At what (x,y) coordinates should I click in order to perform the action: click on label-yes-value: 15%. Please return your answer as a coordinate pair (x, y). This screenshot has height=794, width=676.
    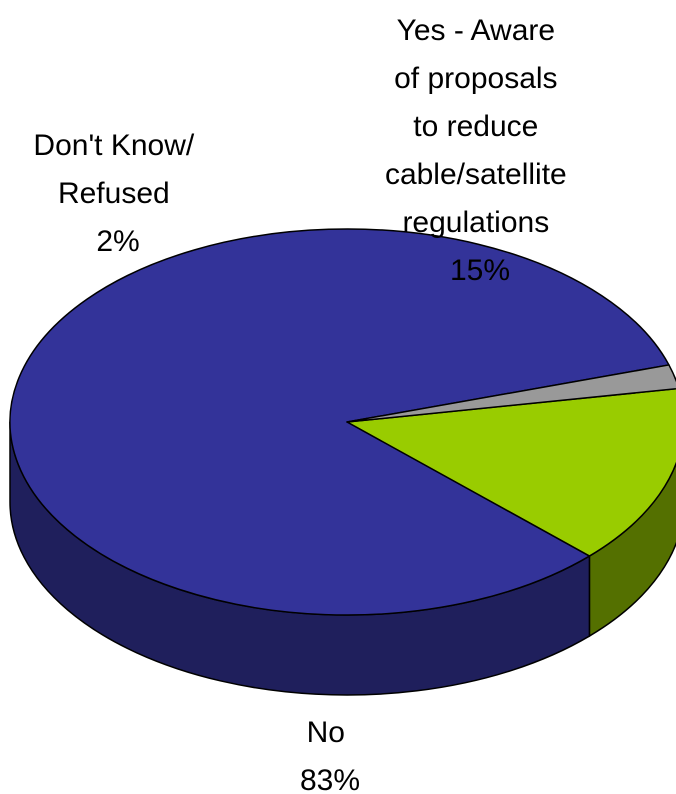
    Looking at the image, I should click on (480, 270).